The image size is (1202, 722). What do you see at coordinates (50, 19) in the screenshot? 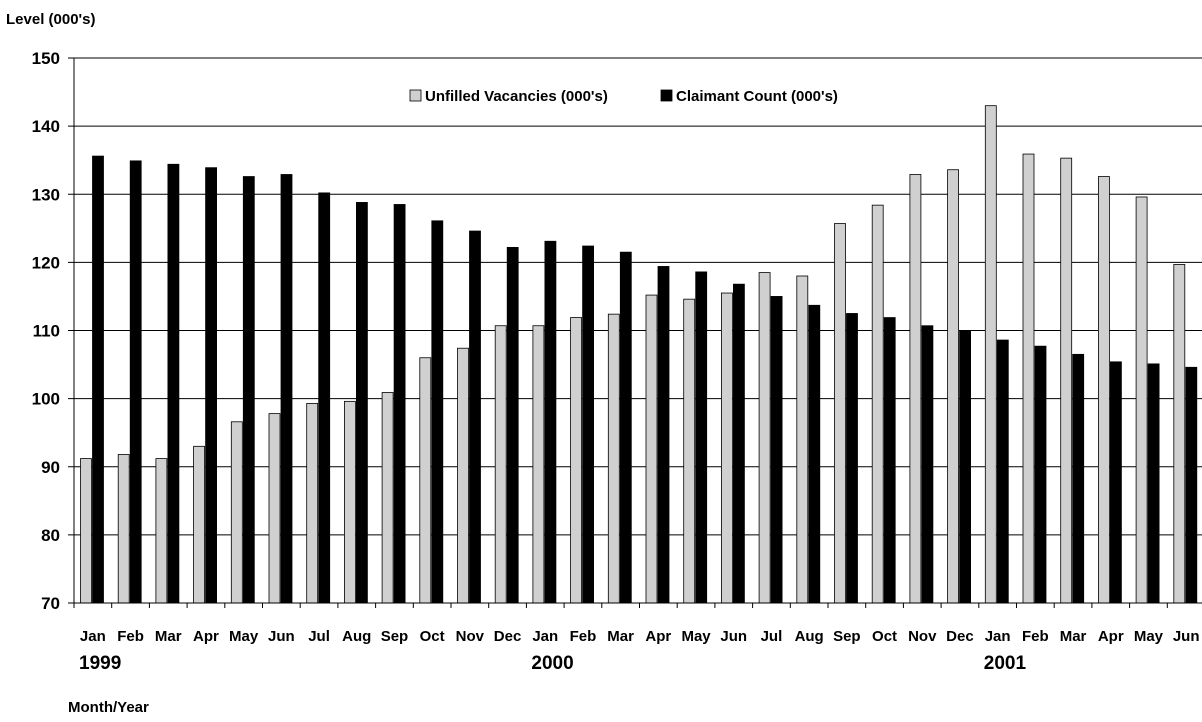
I see `y-axis-label: Level (000's)` at bounding box center [50, 19].